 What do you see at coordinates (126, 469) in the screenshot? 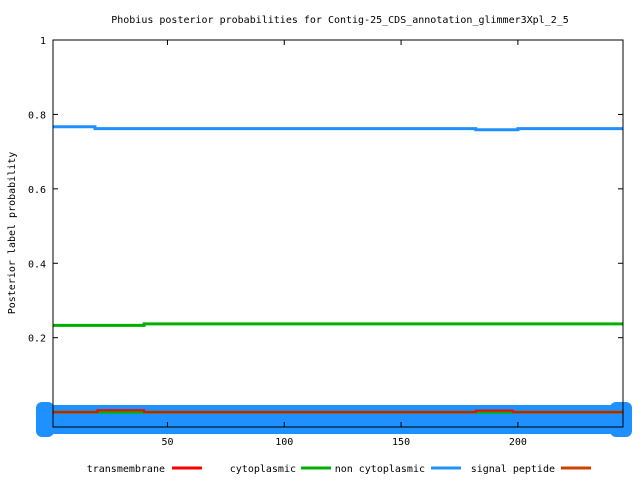
I see `legend-label-transmembrane: transmembrane` at bounding box center [126, 469].